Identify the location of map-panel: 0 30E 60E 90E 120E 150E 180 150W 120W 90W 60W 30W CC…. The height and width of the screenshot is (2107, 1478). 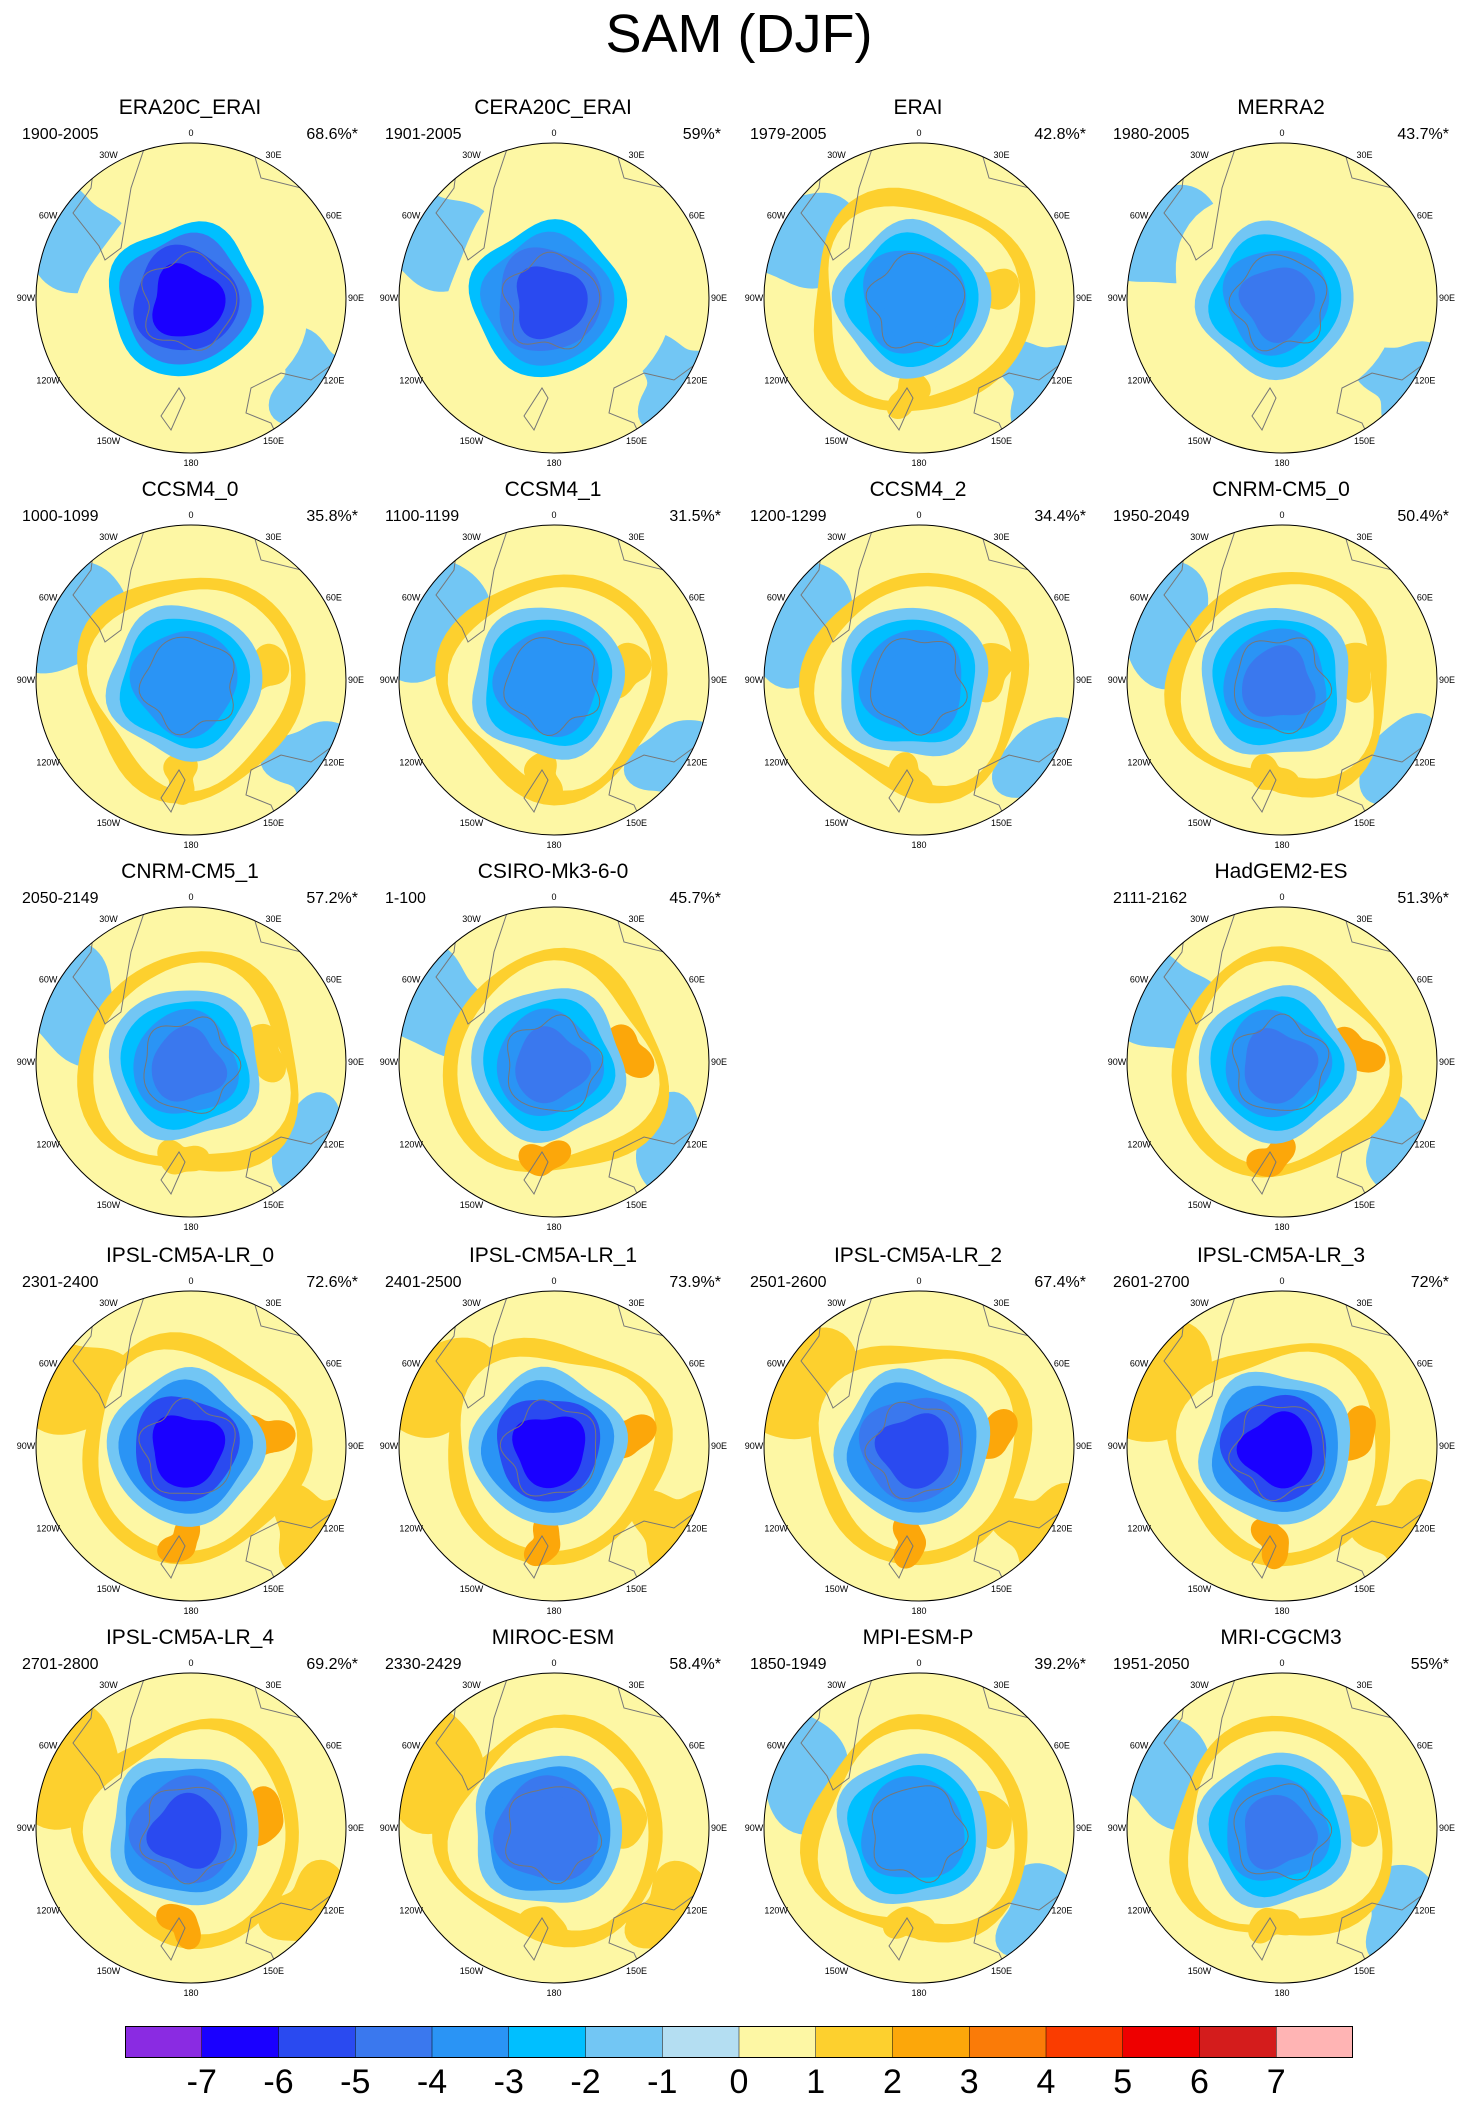
(553, 668).